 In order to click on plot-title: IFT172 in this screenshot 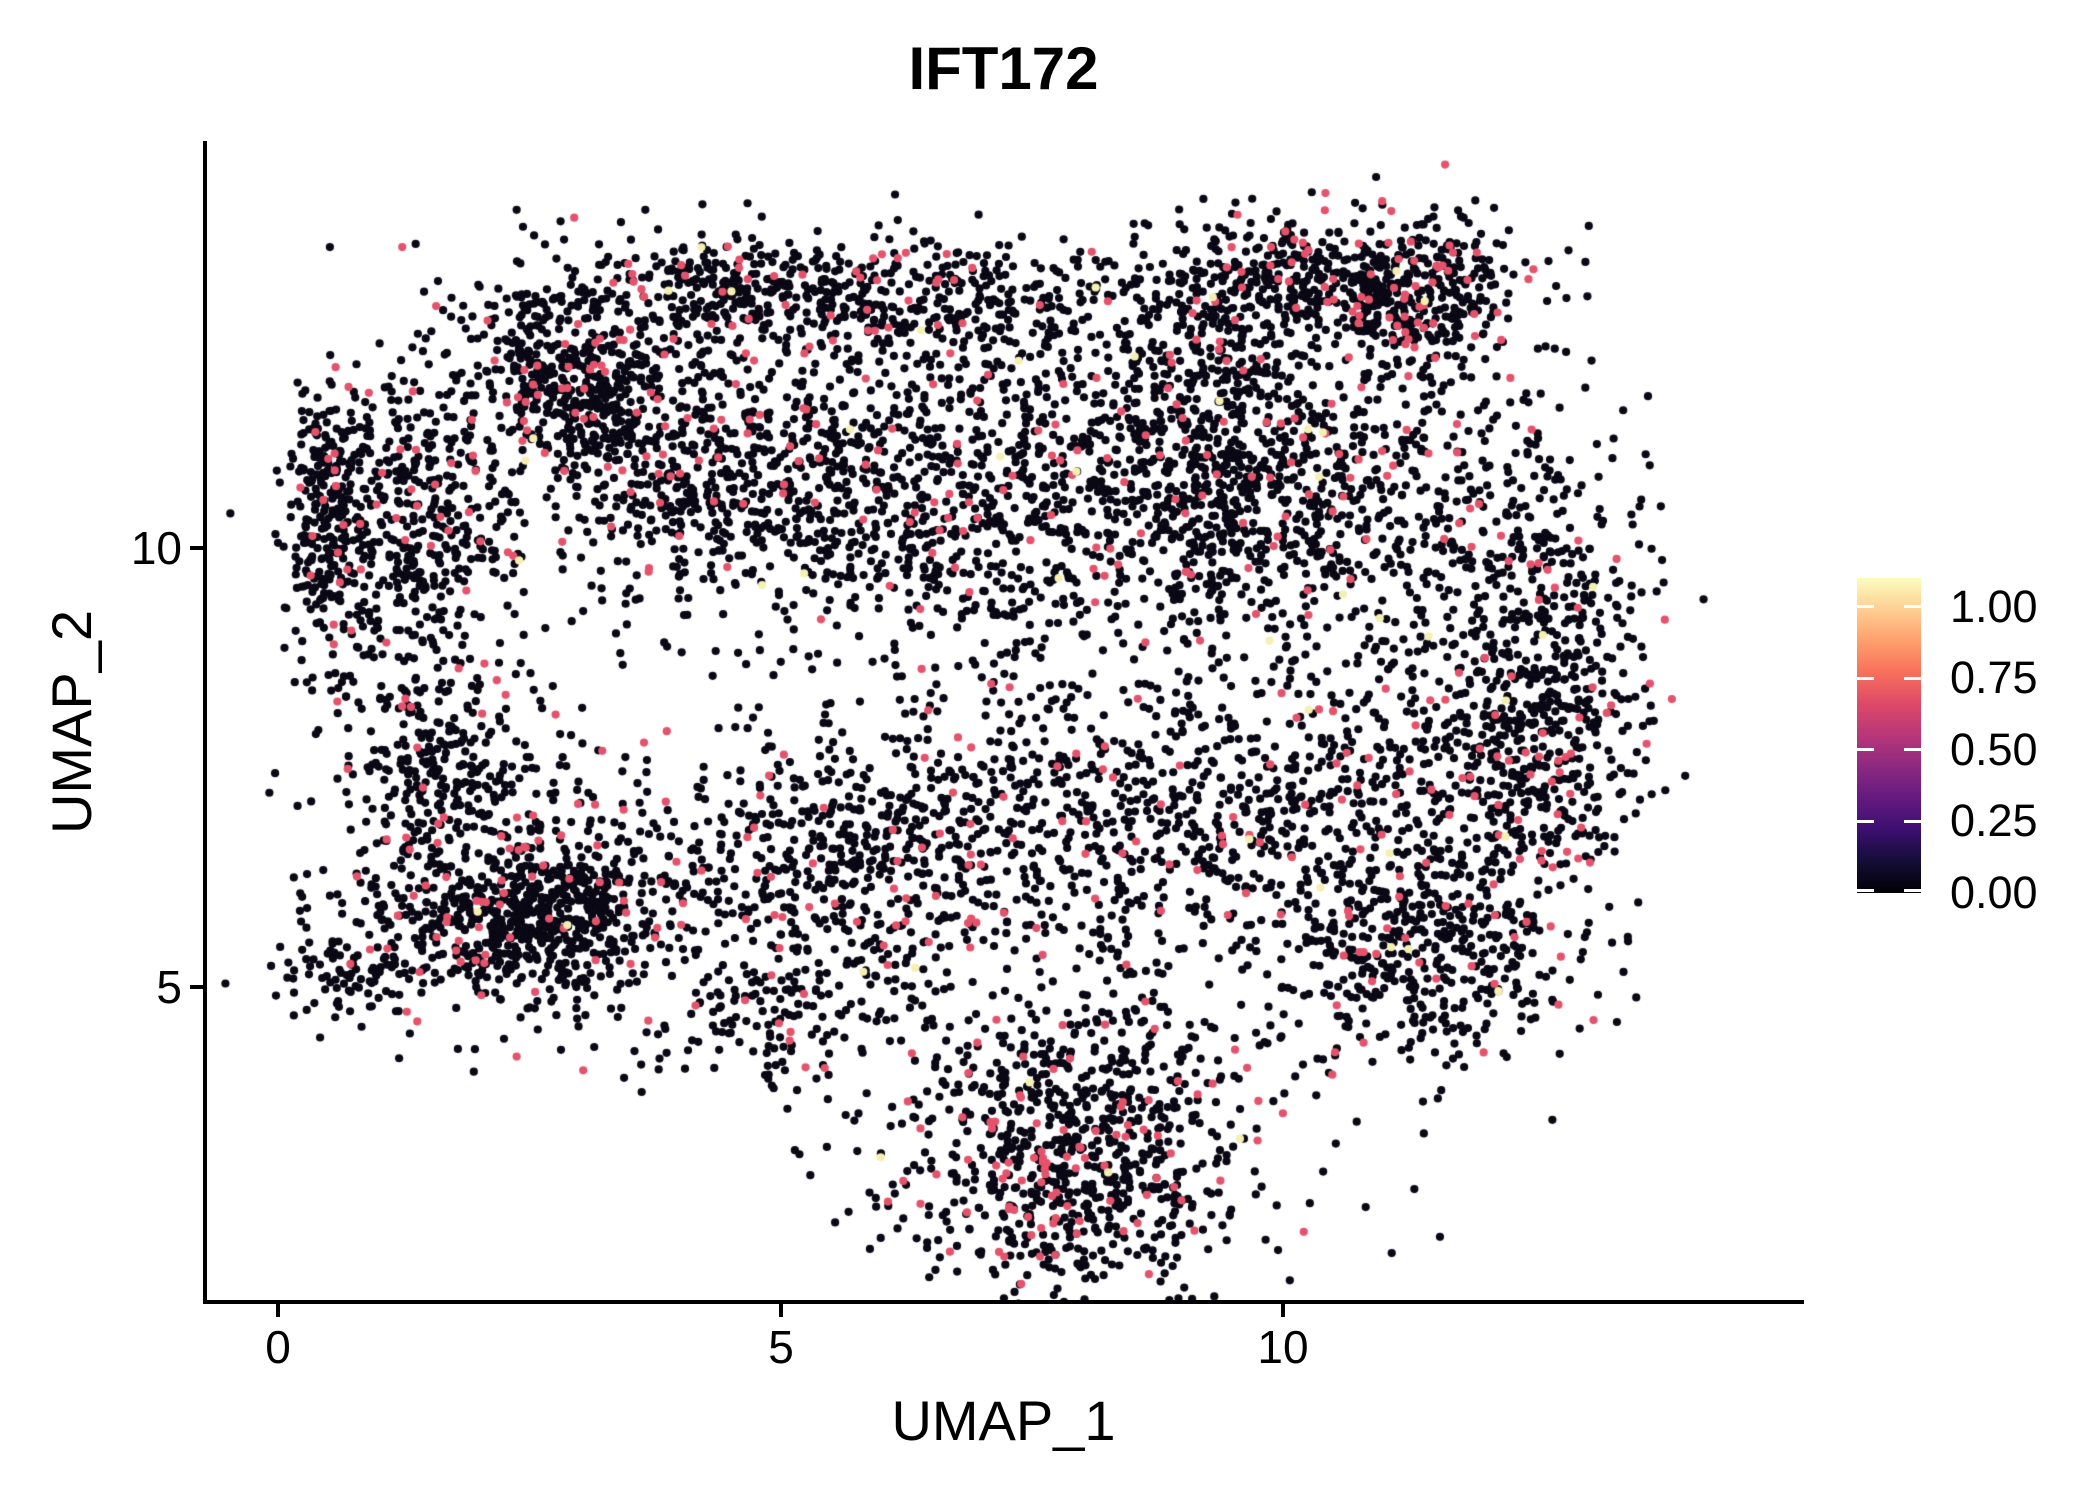, I will do `click(1003, 68)`.